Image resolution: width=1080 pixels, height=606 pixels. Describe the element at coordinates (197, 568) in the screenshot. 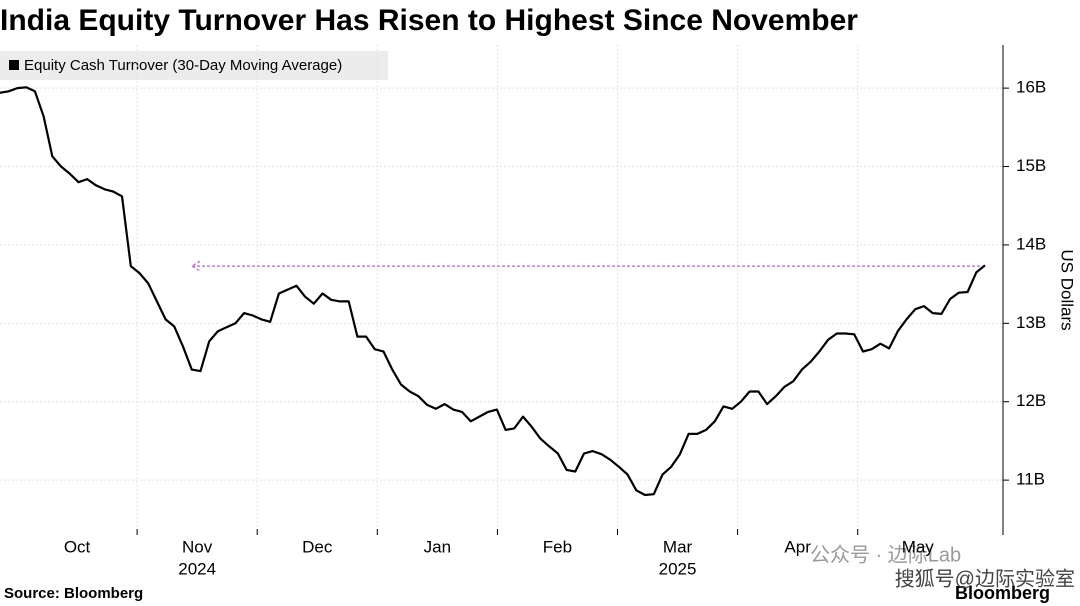

I see `x-year-label: 2024` at that location.